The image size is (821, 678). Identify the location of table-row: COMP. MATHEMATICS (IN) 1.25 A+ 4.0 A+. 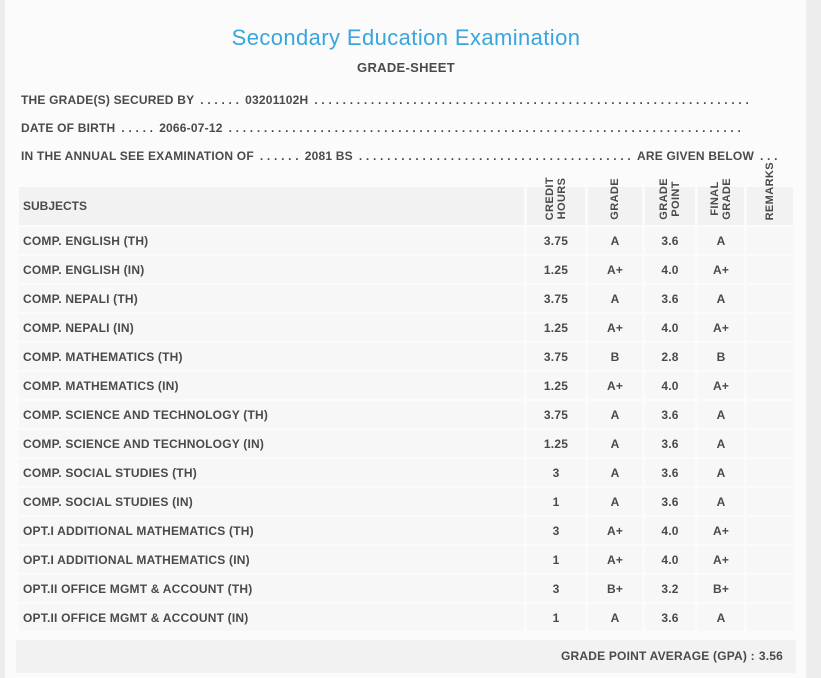
(406, 385).